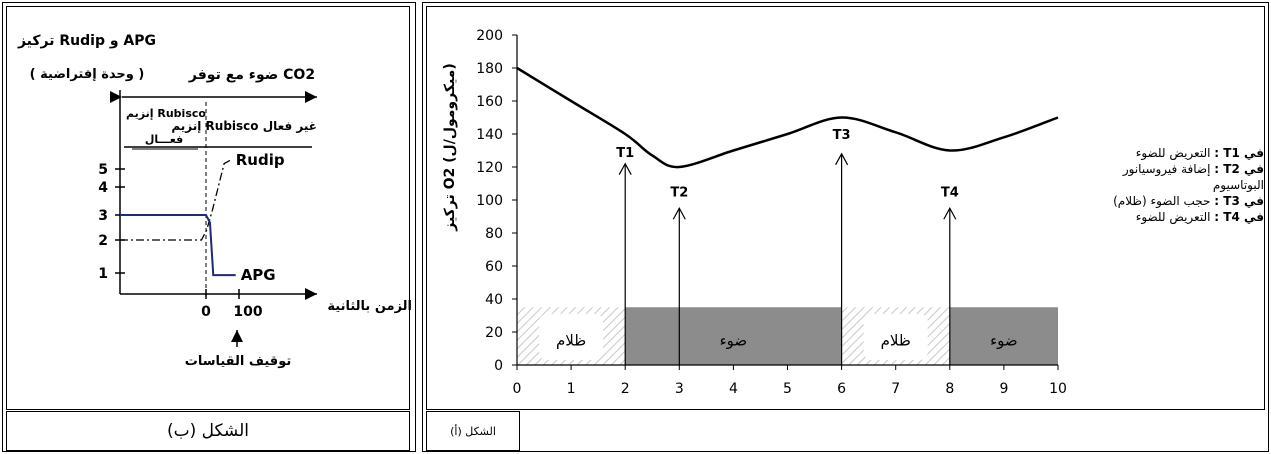 This screenshot has width=1271, height=454. What do you see at coordinates (1199, 153) in the screenshot?
I see `note-t1: في T1 : التعريض للضوء` at bounding box center [1199, 153].